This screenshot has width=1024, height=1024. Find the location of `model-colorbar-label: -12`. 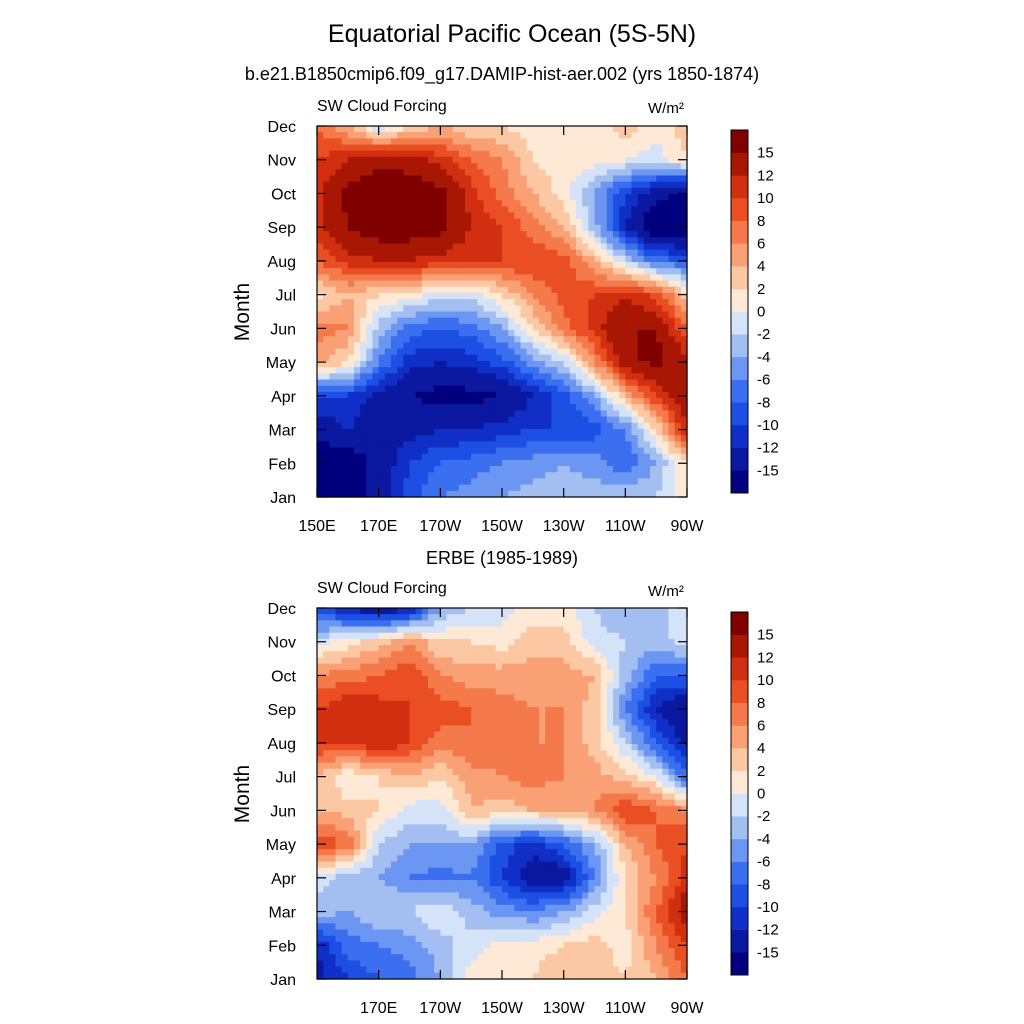

model-colorbar-label: -12 is located at coordinates (768, 448).